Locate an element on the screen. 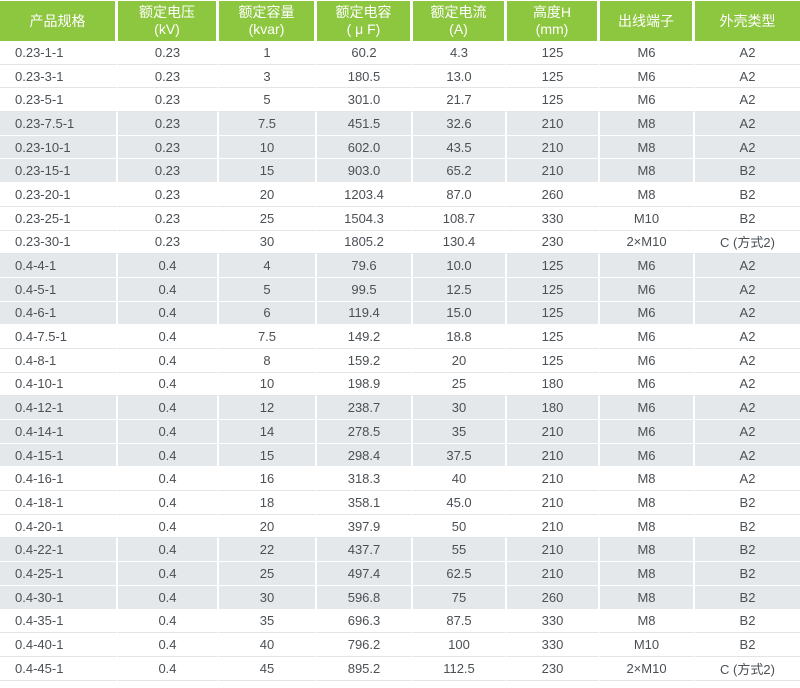  table-cell: 22 is located at coordinates (268, 550).